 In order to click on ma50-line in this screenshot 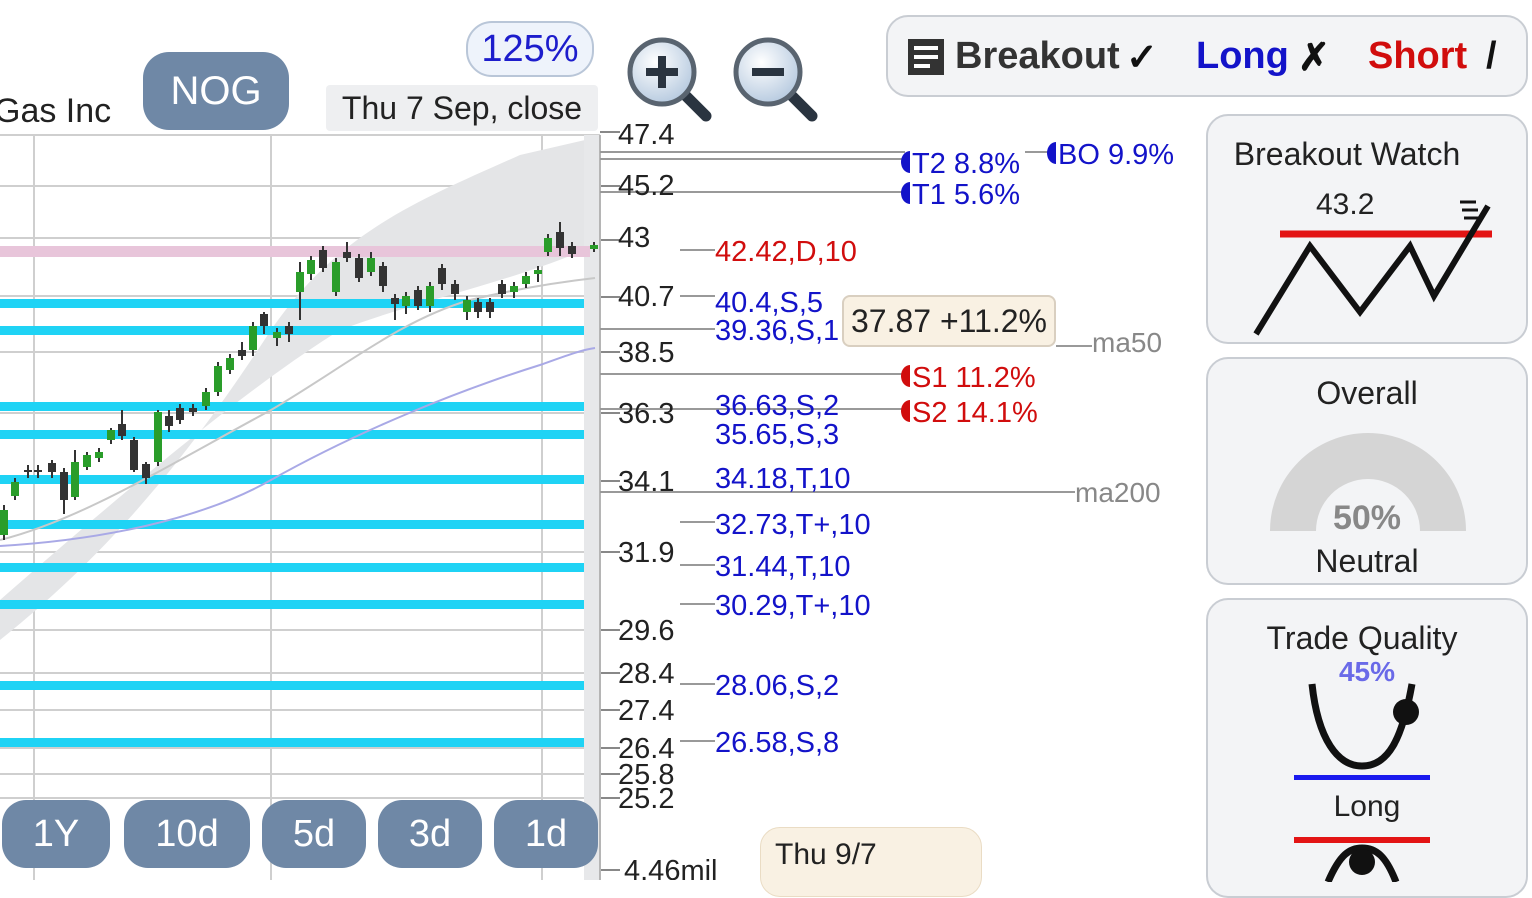, I will do `click(298, 409)`.